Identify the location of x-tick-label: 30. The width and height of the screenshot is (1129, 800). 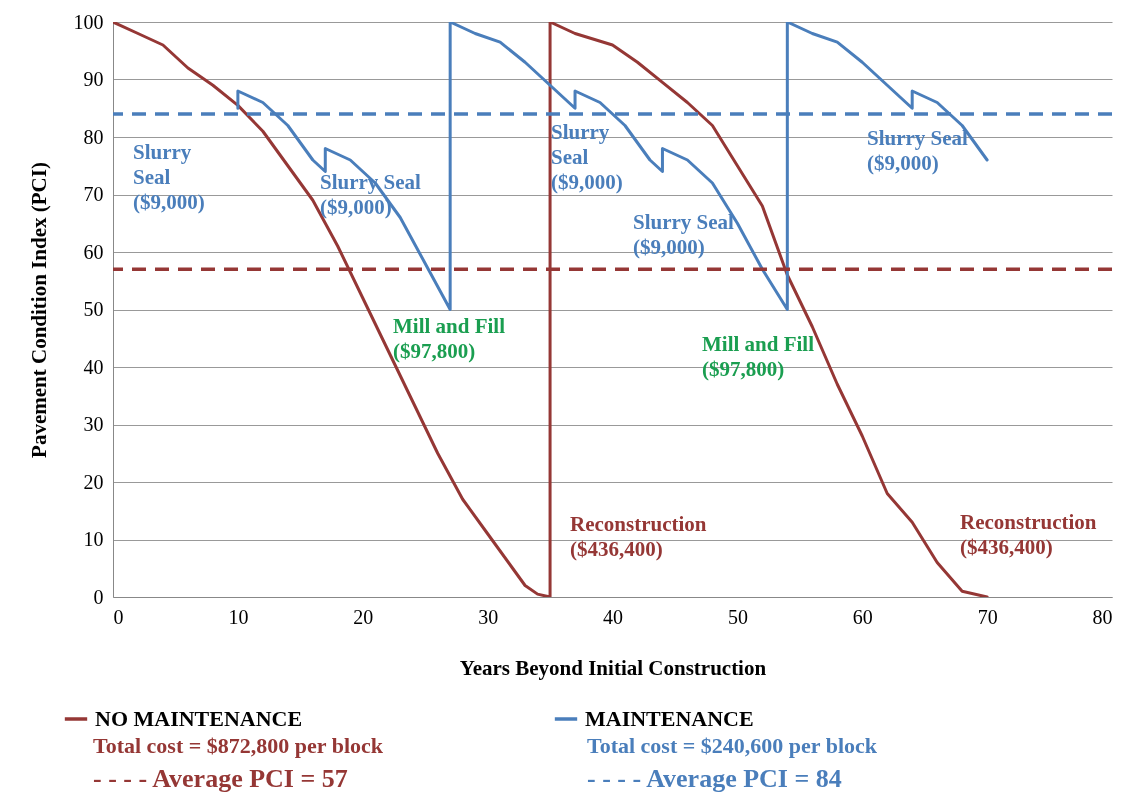
(488, 616).